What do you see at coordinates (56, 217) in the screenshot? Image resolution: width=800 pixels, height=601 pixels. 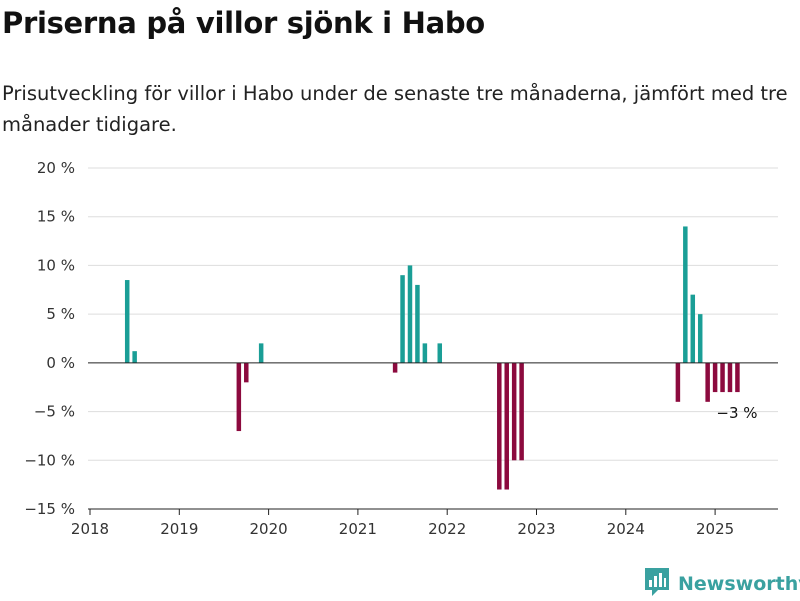 I see `y-tick-label: 15 %` at bounding box center [56, 217].